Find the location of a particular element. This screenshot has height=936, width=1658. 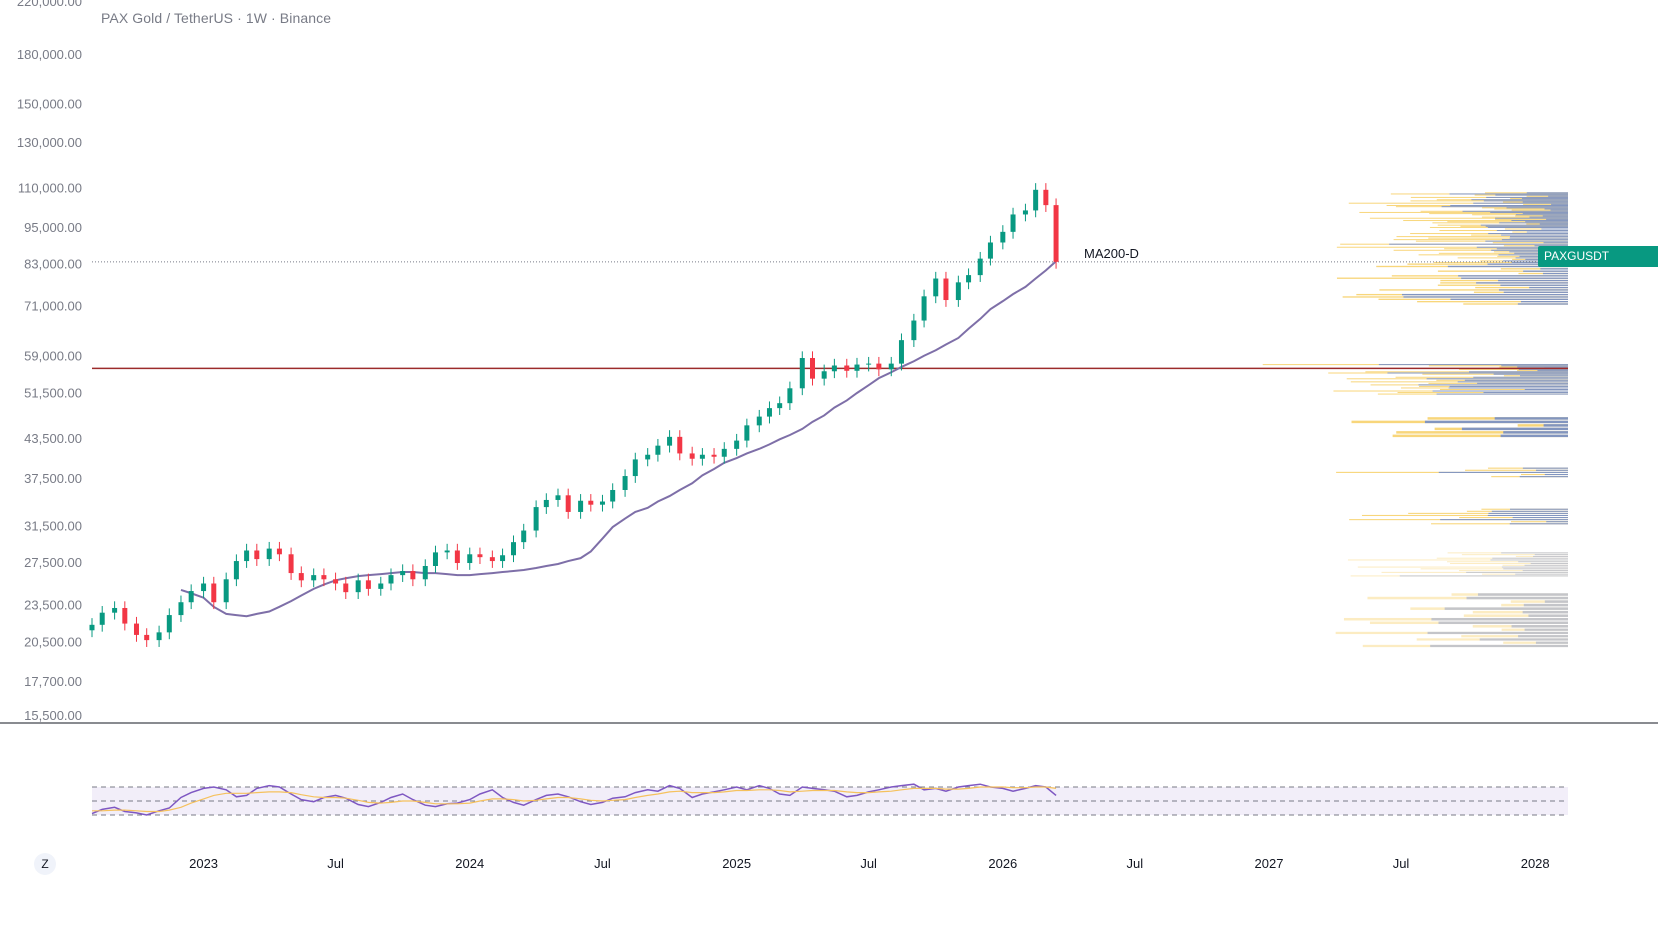

price-tick-label: 71,000.00 is located at coordinates (53, 306).